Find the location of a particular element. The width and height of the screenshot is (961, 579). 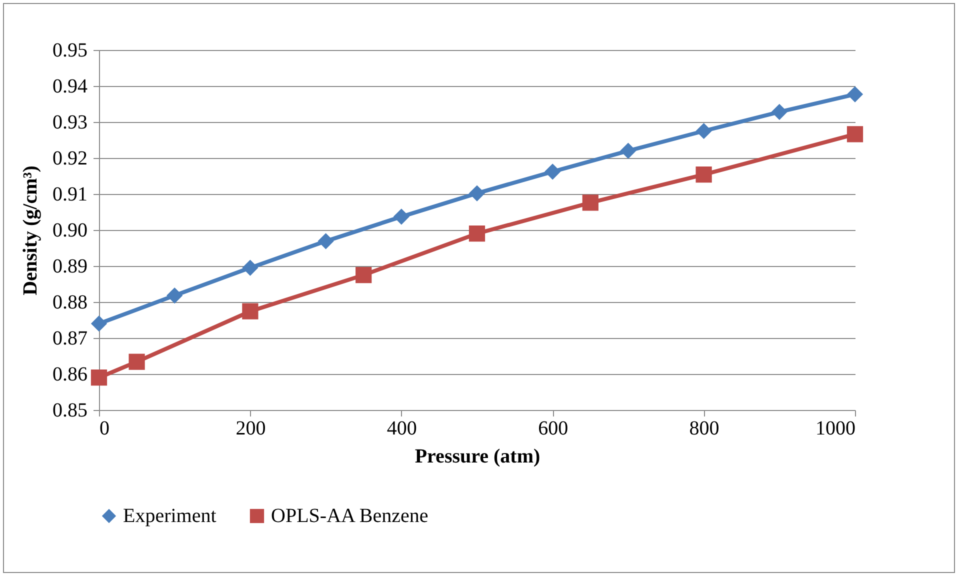

x-tick-label: 200 is located at coordinates (251, 429).